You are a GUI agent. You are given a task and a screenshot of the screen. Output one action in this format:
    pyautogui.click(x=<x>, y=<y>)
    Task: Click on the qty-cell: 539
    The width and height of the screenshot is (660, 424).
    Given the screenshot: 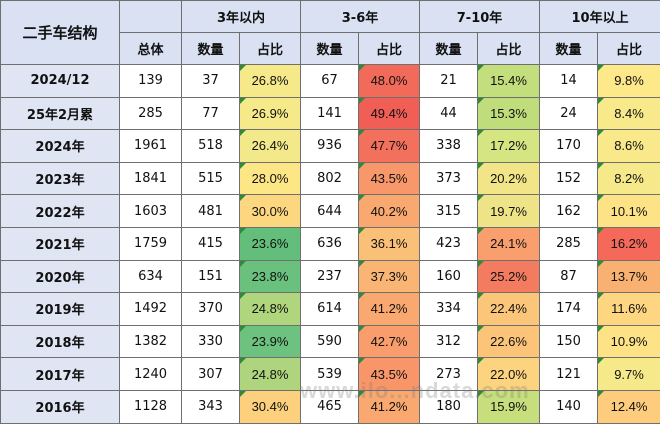 What is the action you would take?
    pyautogui.click(x=330, y=374)
    